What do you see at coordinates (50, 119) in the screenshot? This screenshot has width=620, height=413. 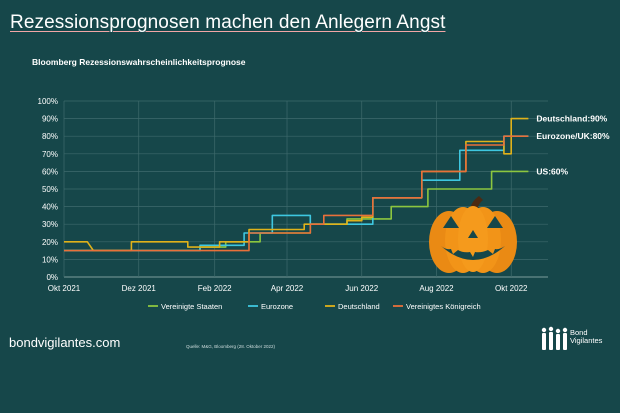 I see `y-tick-label: 90%` at bounding box center [50, 119].